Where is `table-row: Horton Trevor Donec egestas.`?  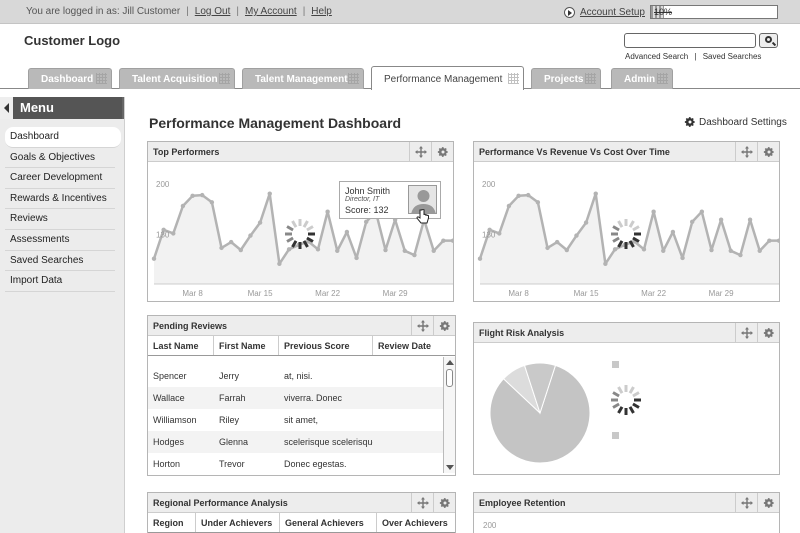 table-row: Horton Trevor Donec egestas. is located at coordinates (250, 464).